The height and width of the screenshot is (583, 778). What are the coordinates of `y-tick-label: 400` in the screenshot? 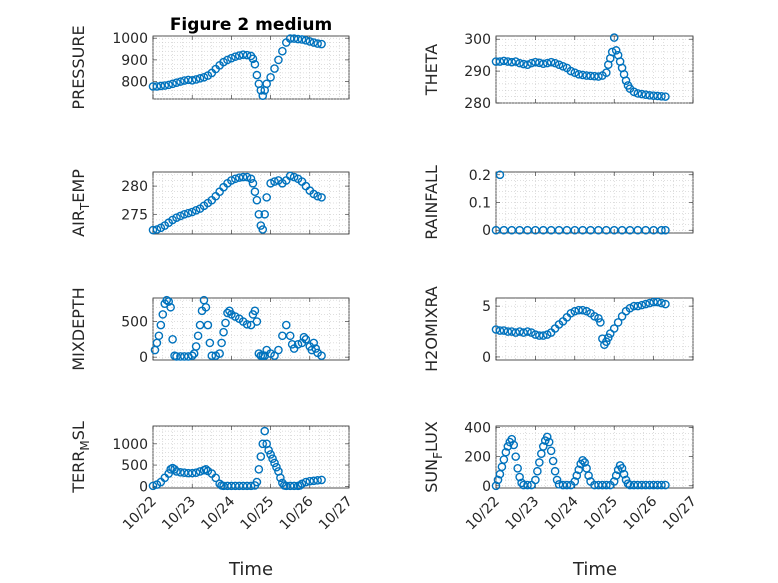 It's located at (477, 428).